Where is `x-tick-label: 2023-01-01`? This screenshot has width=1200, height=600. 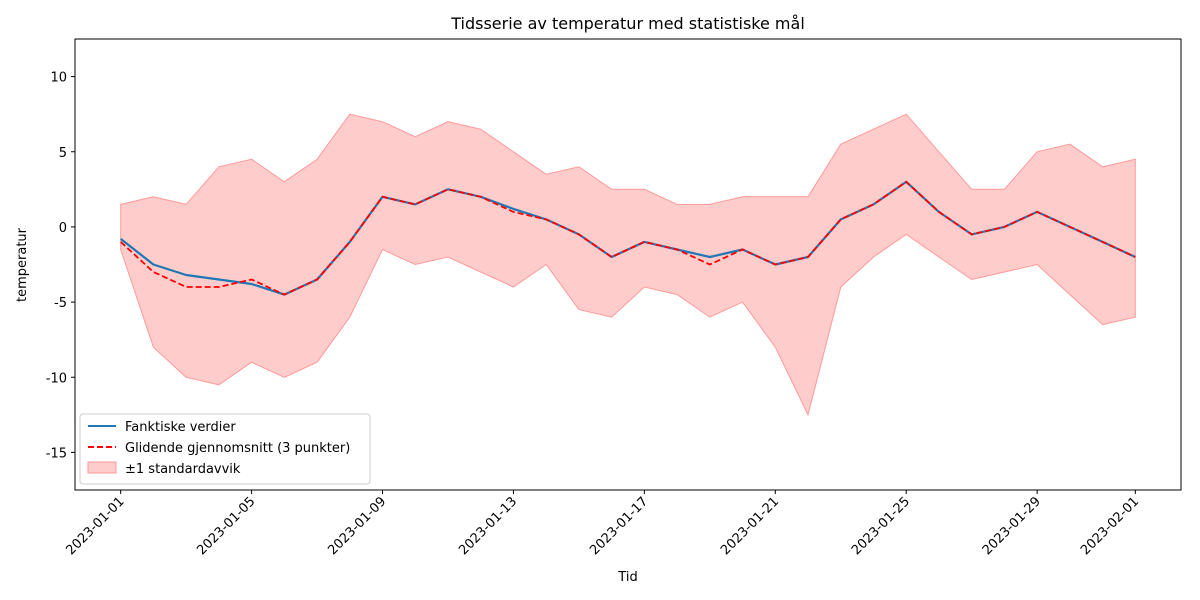
x-tick-label: 2023-01-01 is located at coordinates (95, 526).